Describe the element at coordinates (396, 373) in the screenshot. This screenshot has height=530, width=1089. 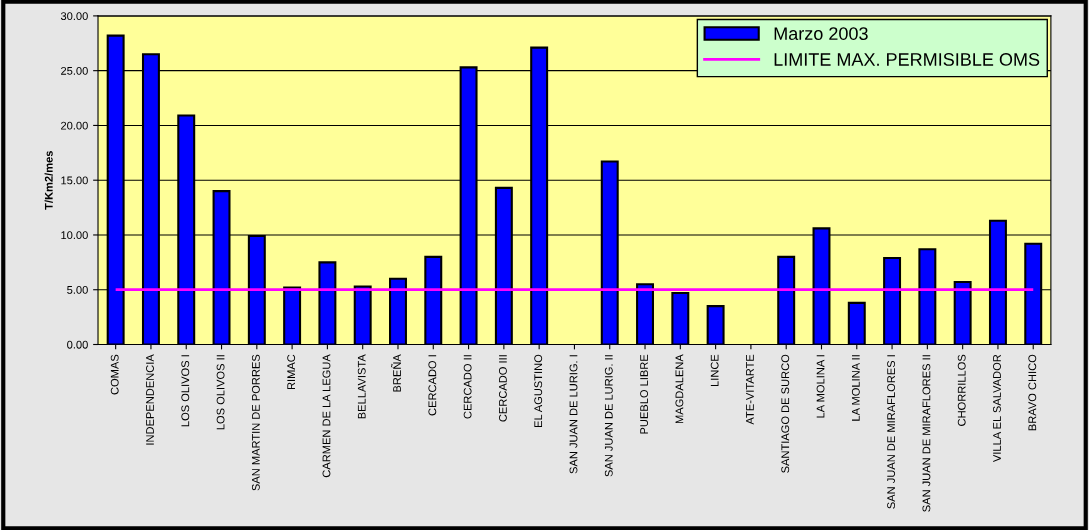
I see `x-tick-label: BREÑA` at that location.